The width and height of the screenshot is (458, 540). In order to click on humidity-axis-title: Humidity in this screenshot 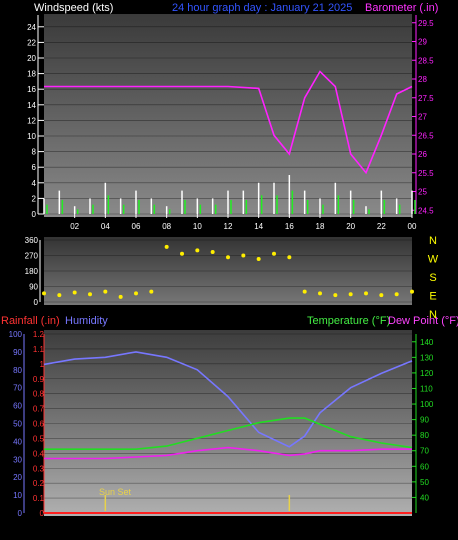, I will do `click(86, 321)`.